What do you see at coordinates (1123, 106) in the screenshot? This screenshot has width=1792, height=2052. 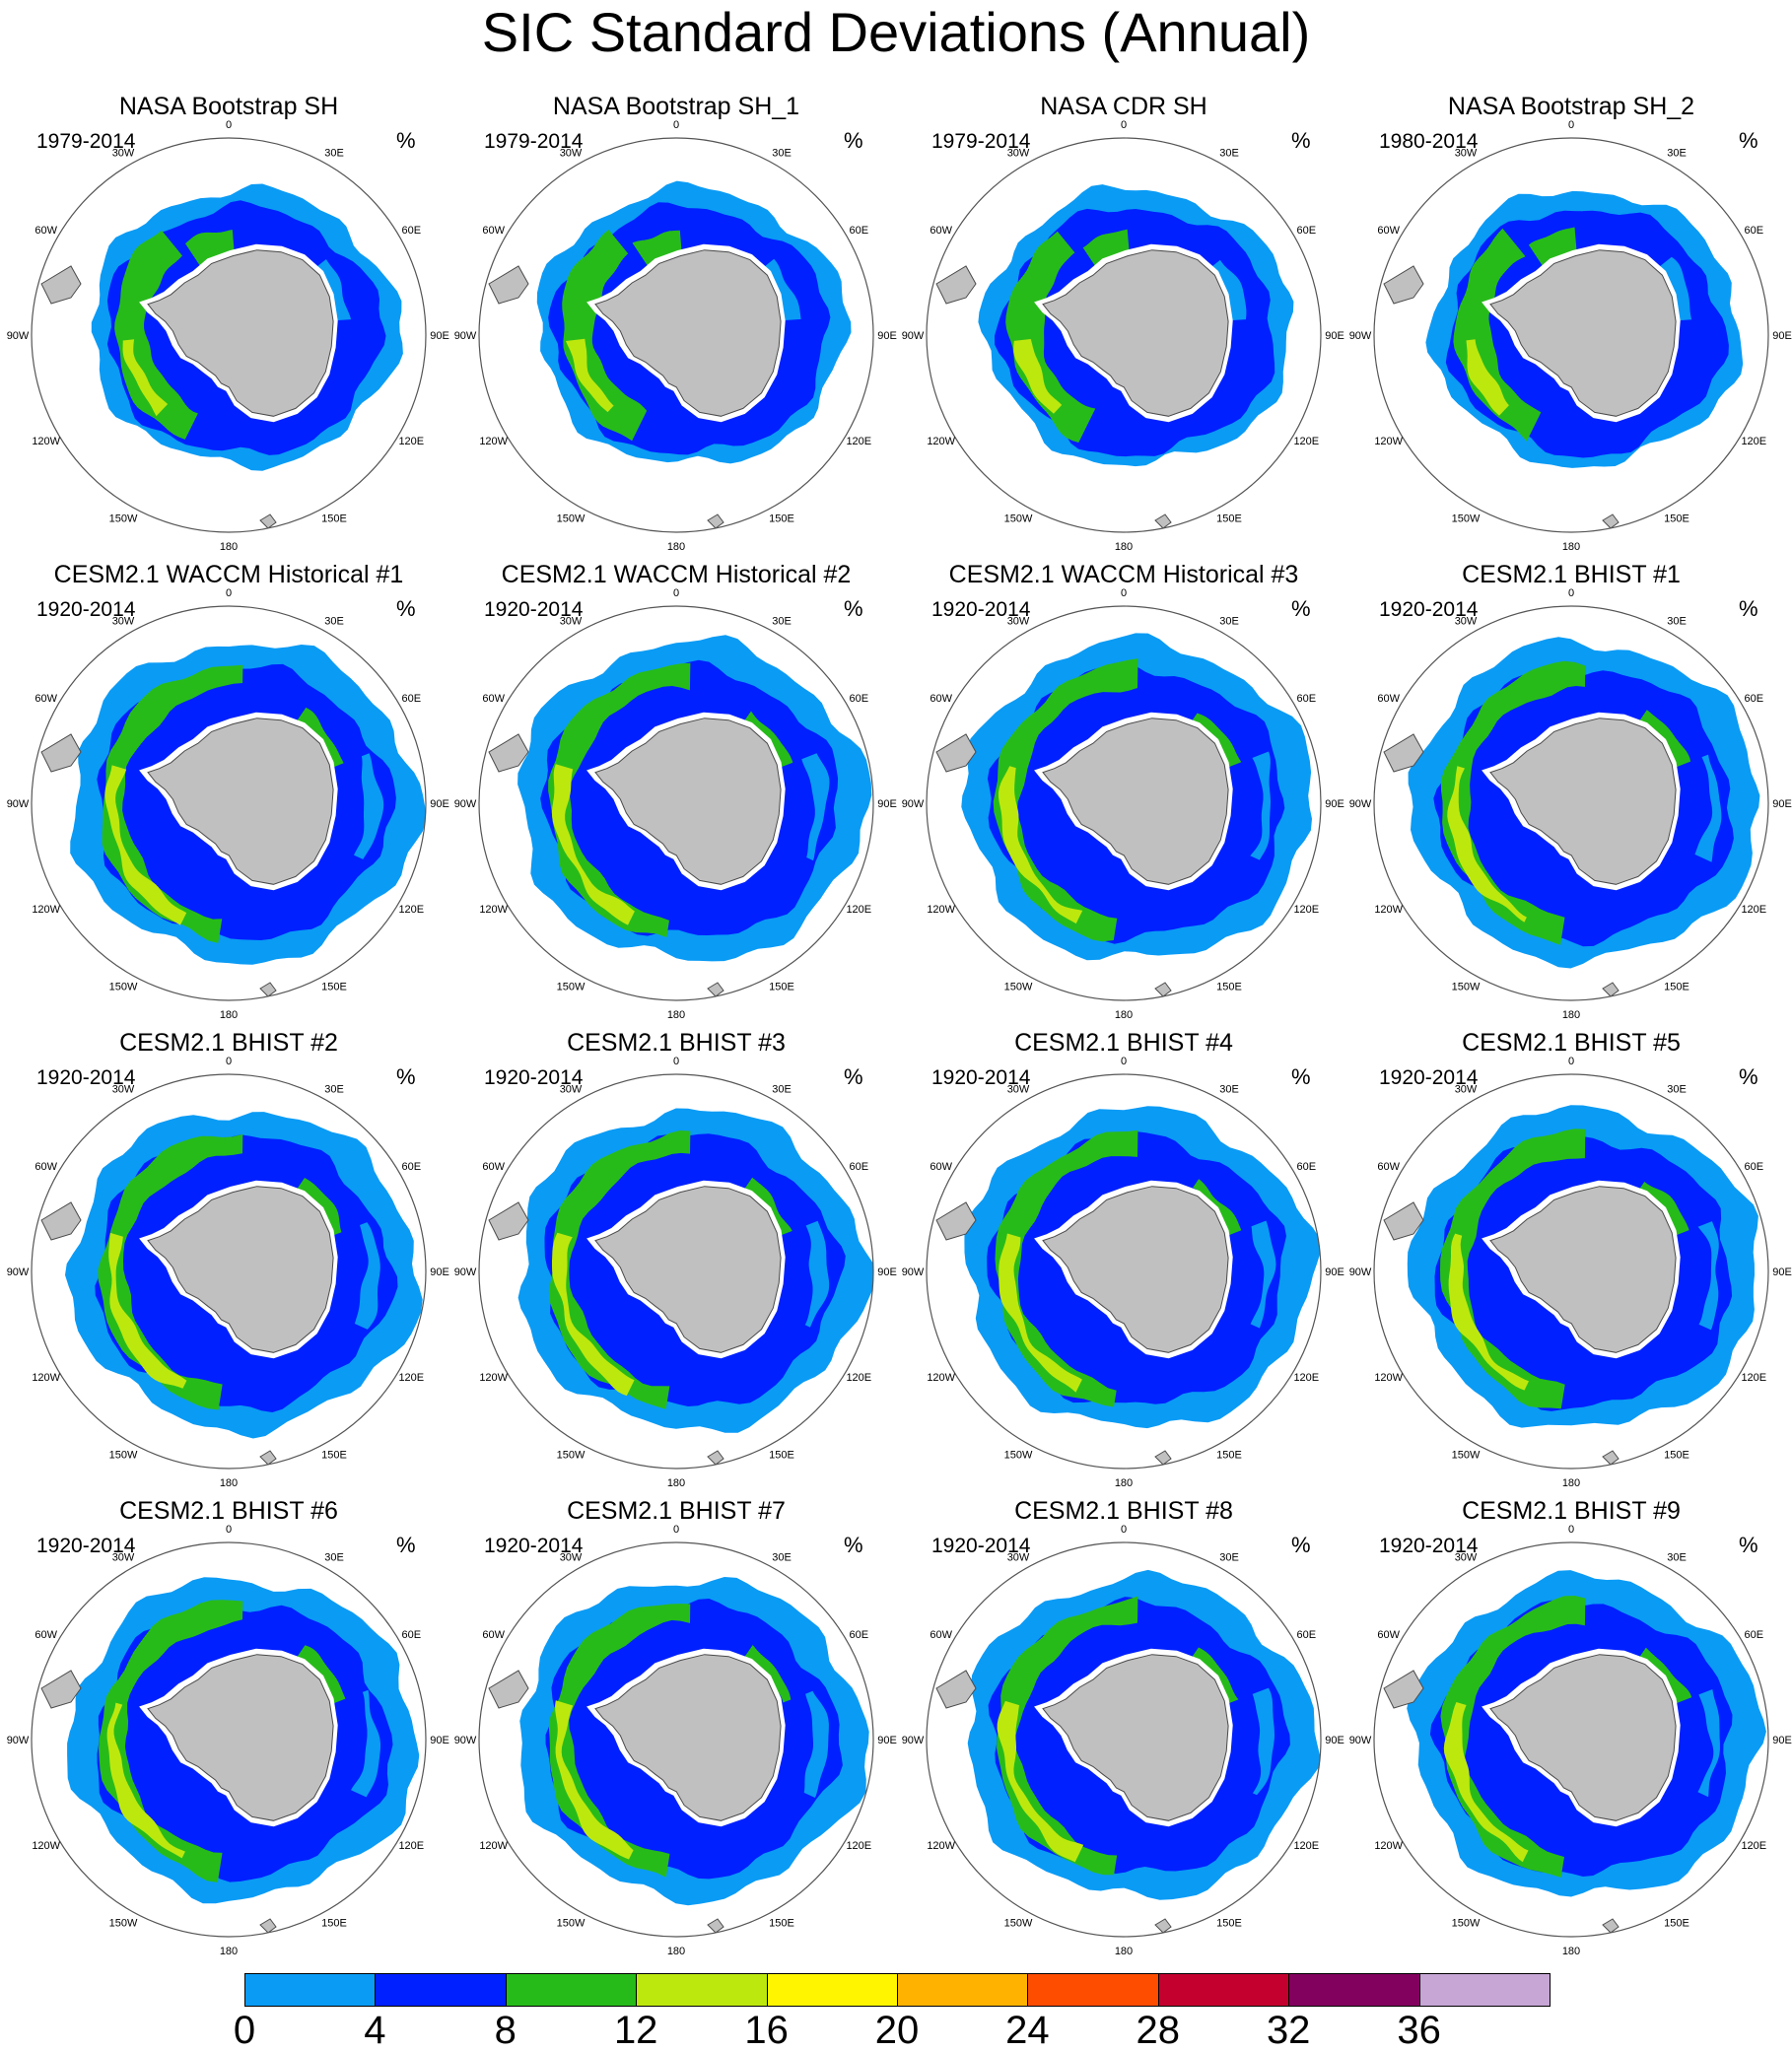 I see `panel-title: NASA CDR SH` at bounding box center [1123, 106].